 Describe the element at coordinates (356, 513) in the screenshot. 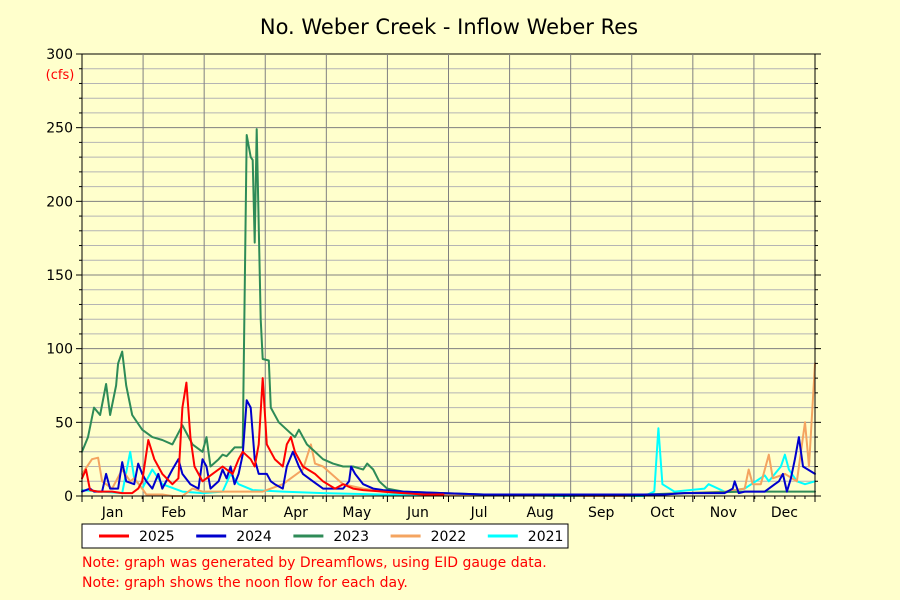

I see `x-tick-label: May` at that location.